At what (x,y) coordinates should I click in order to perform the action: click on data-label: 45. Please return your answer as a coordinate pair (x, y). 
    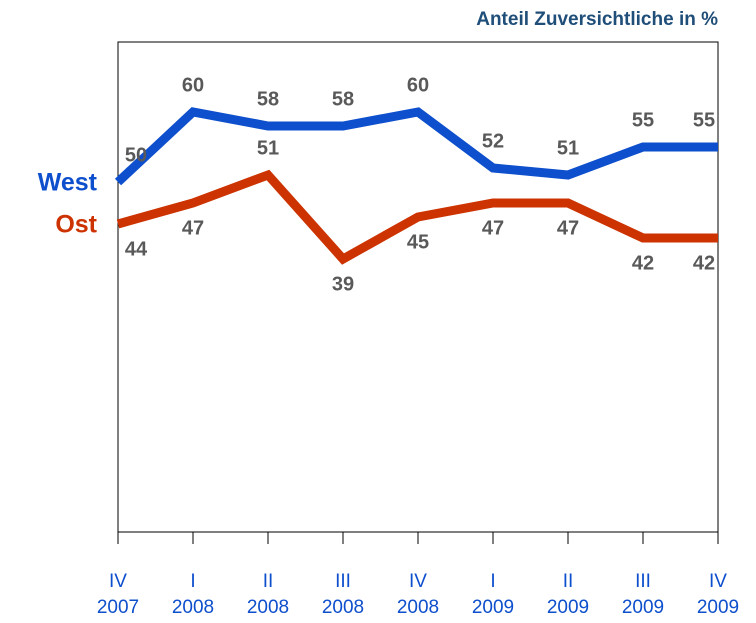
    Looking at the image, I should click on (418, 242).